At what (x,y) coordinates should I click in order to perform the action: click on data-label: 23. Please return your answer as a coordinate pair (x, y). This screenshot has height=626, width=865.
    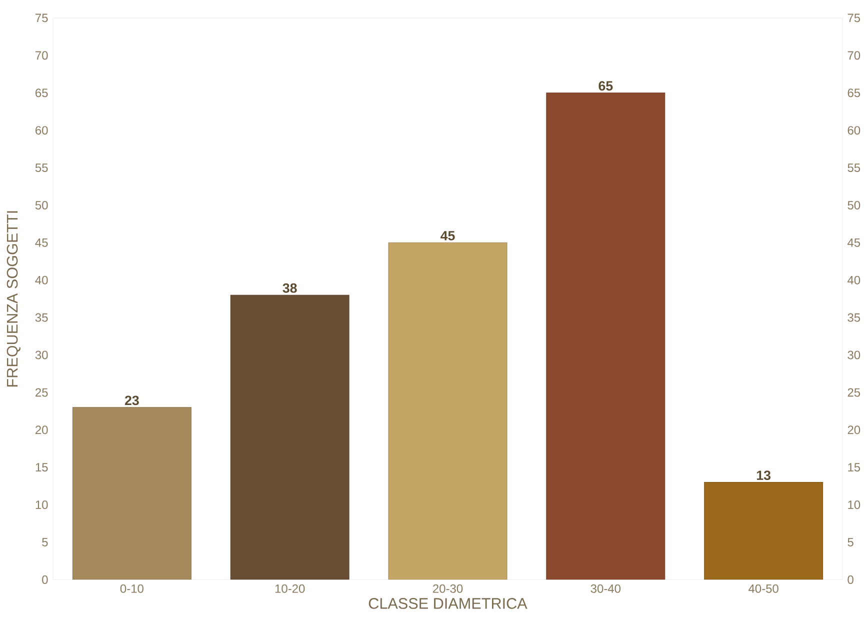
    Looking at the image, I should click on (131, 401).